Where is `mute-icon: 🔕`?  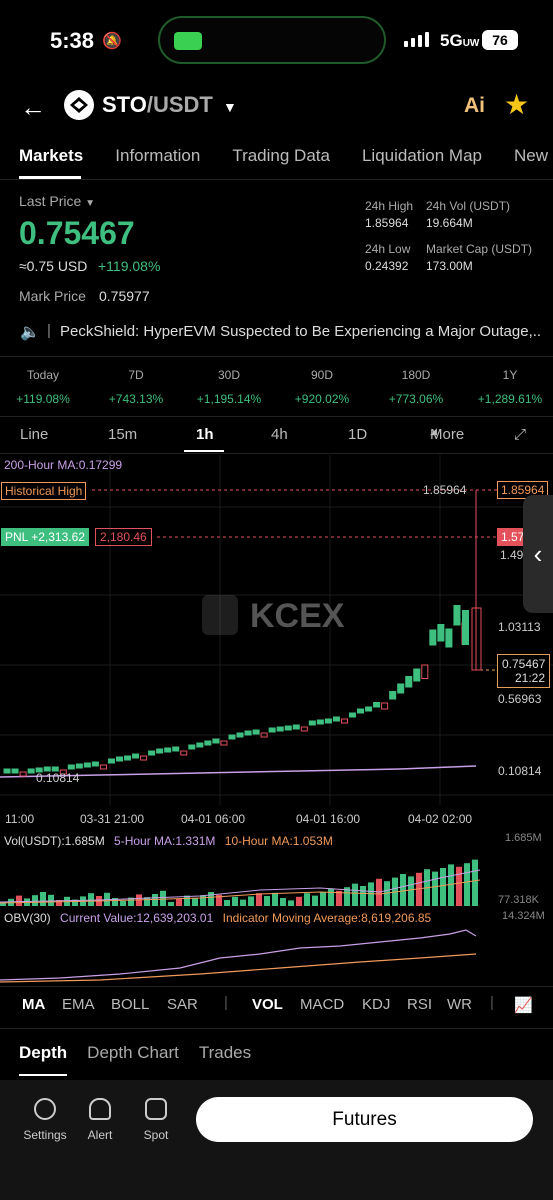
mute-icon: 🔕 is located at coordinates (112, 41).